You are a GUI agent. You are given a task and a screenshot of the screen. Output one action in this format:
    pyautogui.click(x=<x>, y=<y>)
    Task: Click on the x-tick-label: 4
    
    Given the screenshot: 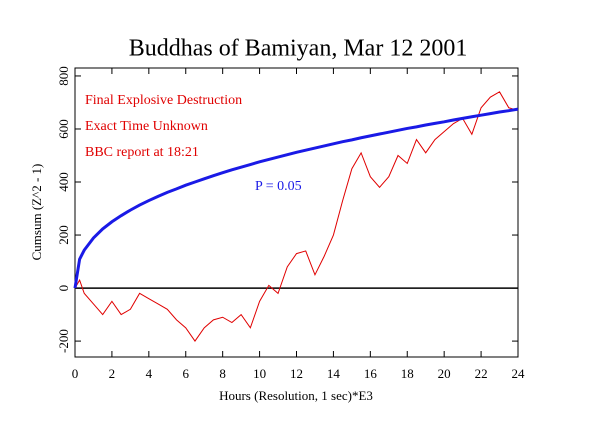 What is the action you would take?
    pyautogui.click(x=149, y=373)
    